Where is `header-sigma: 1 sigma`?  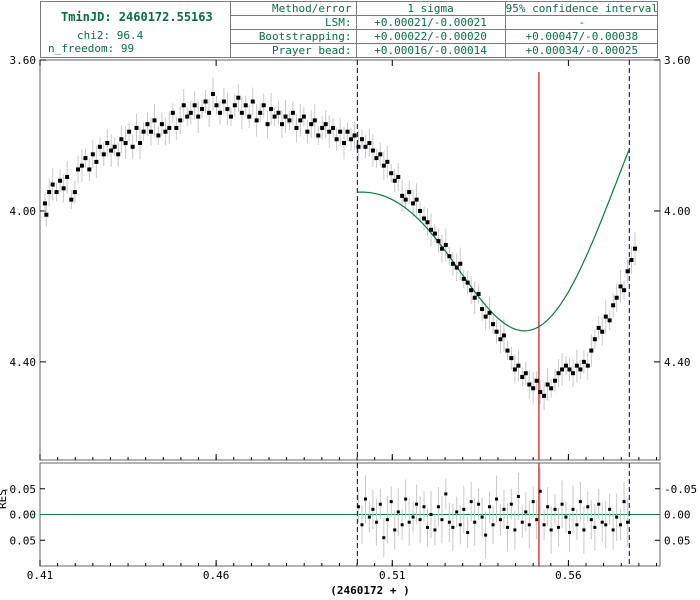
header-sigma: 1 sigma is located at coordinates (430, 9).